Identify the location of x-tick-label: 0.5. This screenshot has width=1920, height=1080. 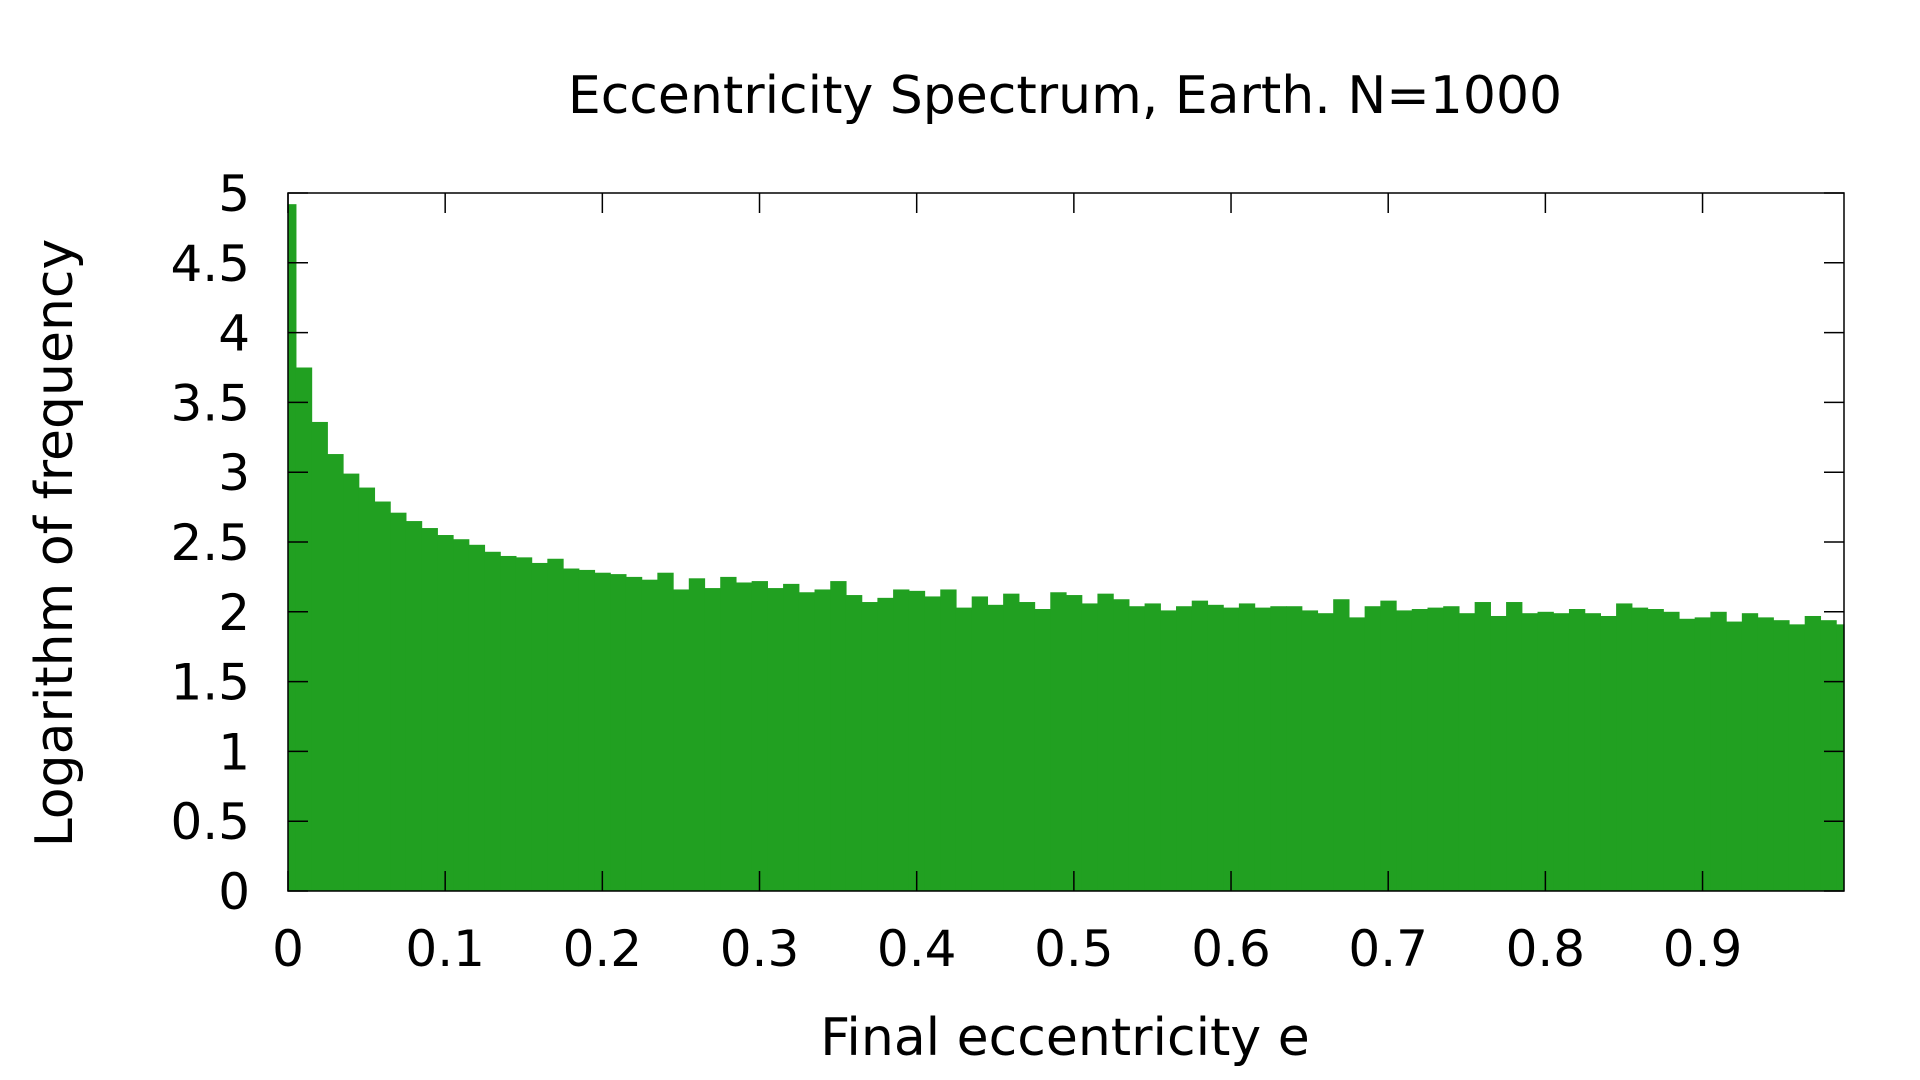
(1074, 949).